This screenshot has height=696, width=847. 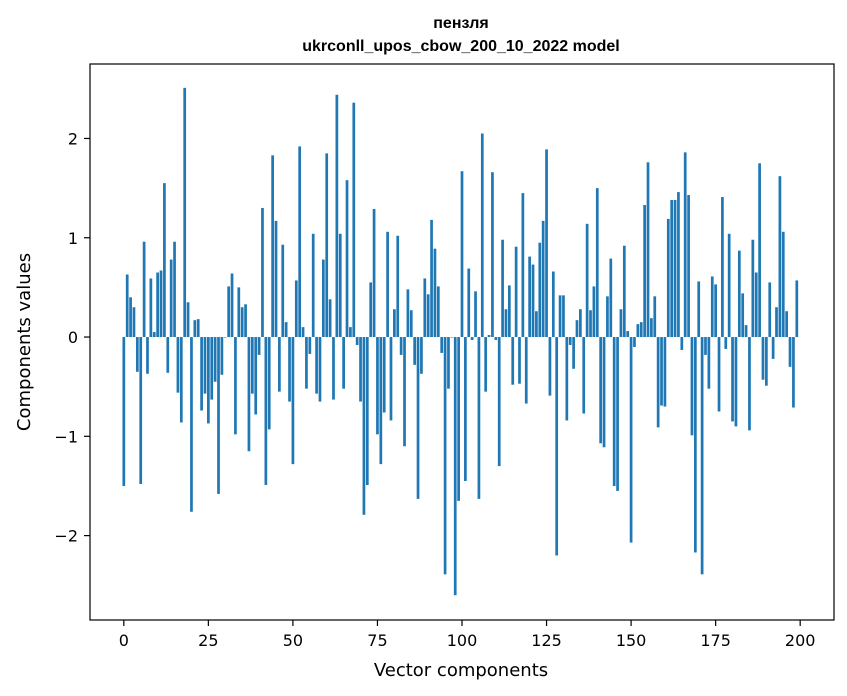 What do you see at coordinates (461, 670) in the screenshot?
I see `x-axis-label: Vector components` at bounding box center [461, 670].